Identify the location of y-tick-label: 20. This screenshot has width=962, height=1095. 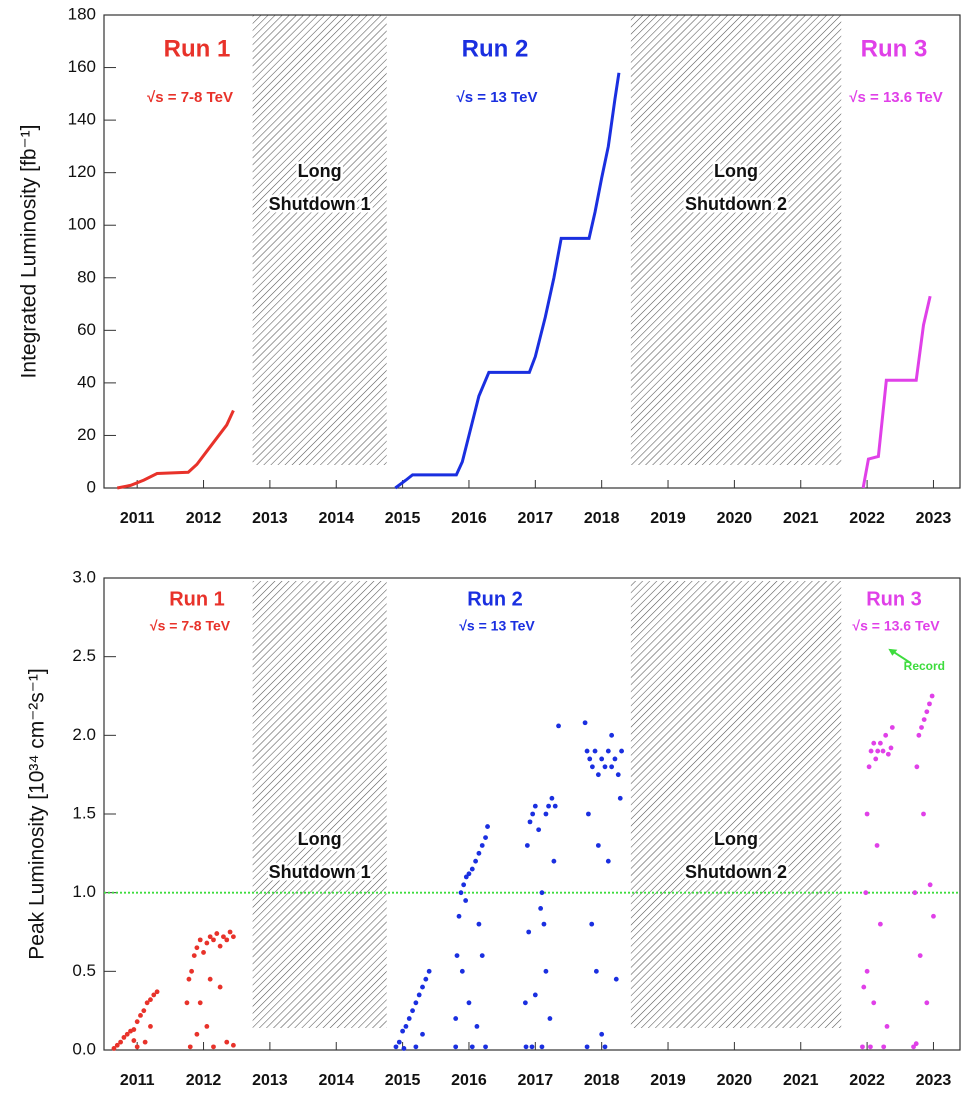
(86, 434).